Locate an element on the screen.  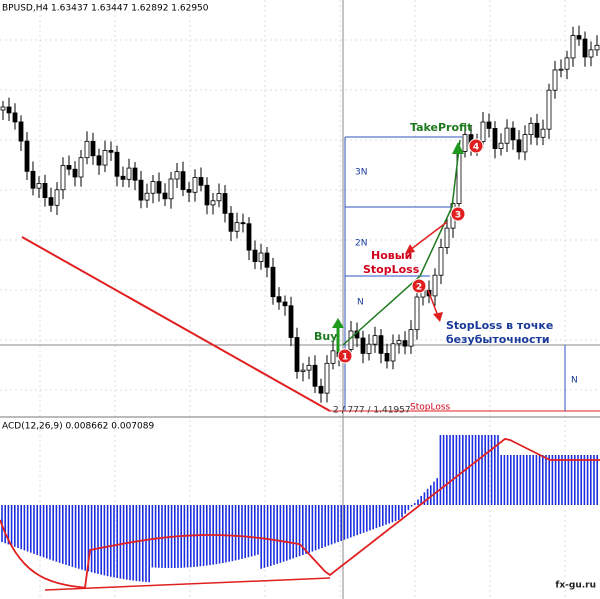
new-stoploss-label: Новый is located at coordinates (391, 255).